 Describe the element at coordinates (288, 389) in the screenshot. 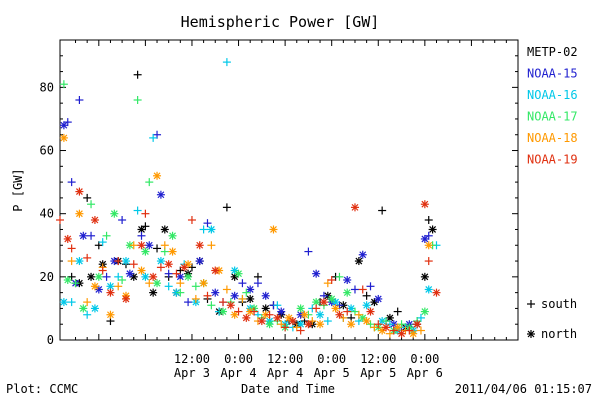

I see `x-axis-label: Date and Time` at that location.